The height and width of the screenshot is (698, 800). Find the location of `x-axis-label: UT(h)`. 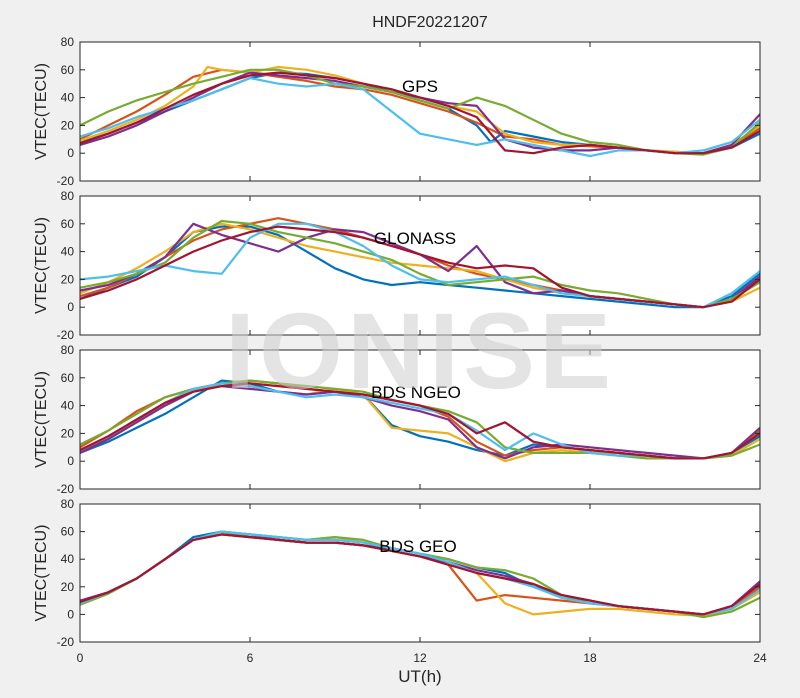

x-axis-label: UT(h) is located at coordinates (419, 676).